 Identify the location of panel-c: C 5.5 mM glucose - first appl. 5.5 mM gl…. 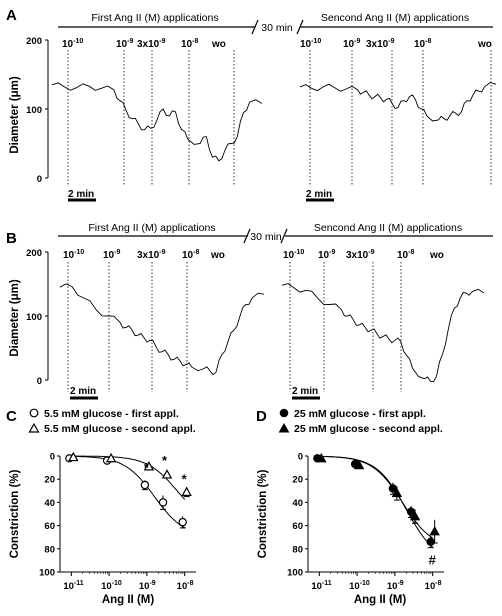
(101, 507).